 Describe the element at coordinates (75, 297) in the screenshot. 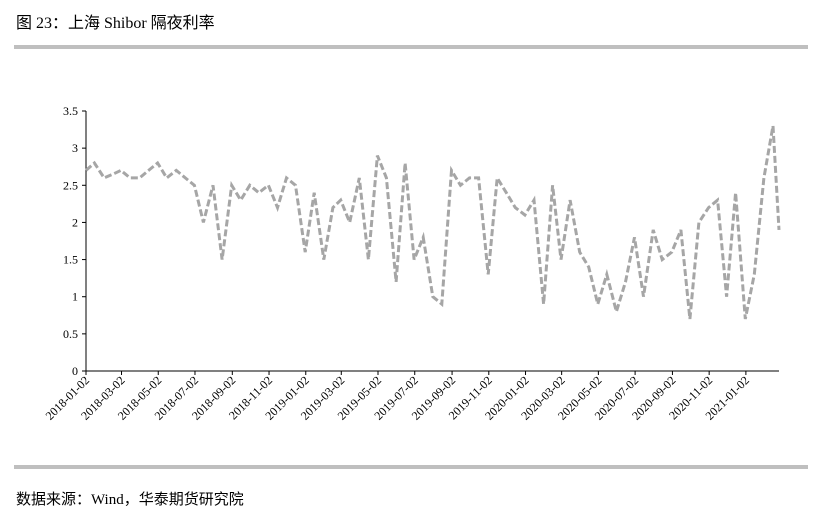

I see `y-tick-label: 1` at that location.